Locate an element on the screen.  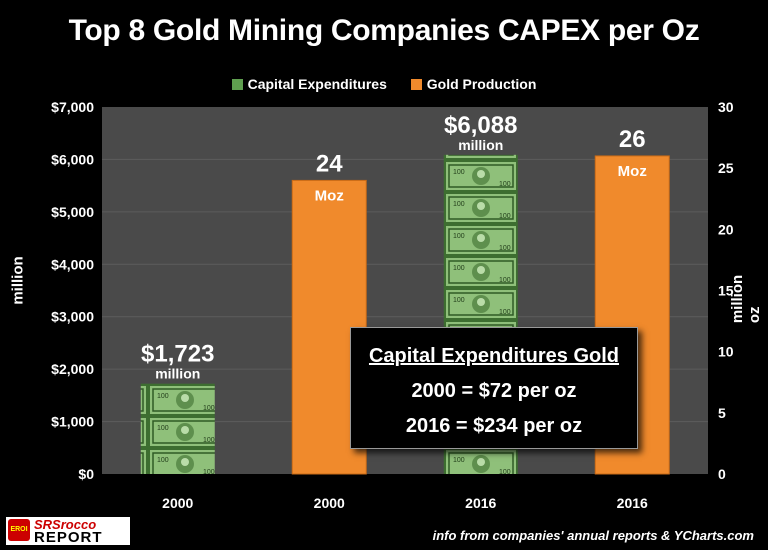
right-tick-label: 20 is located at coordinates (726, 229).